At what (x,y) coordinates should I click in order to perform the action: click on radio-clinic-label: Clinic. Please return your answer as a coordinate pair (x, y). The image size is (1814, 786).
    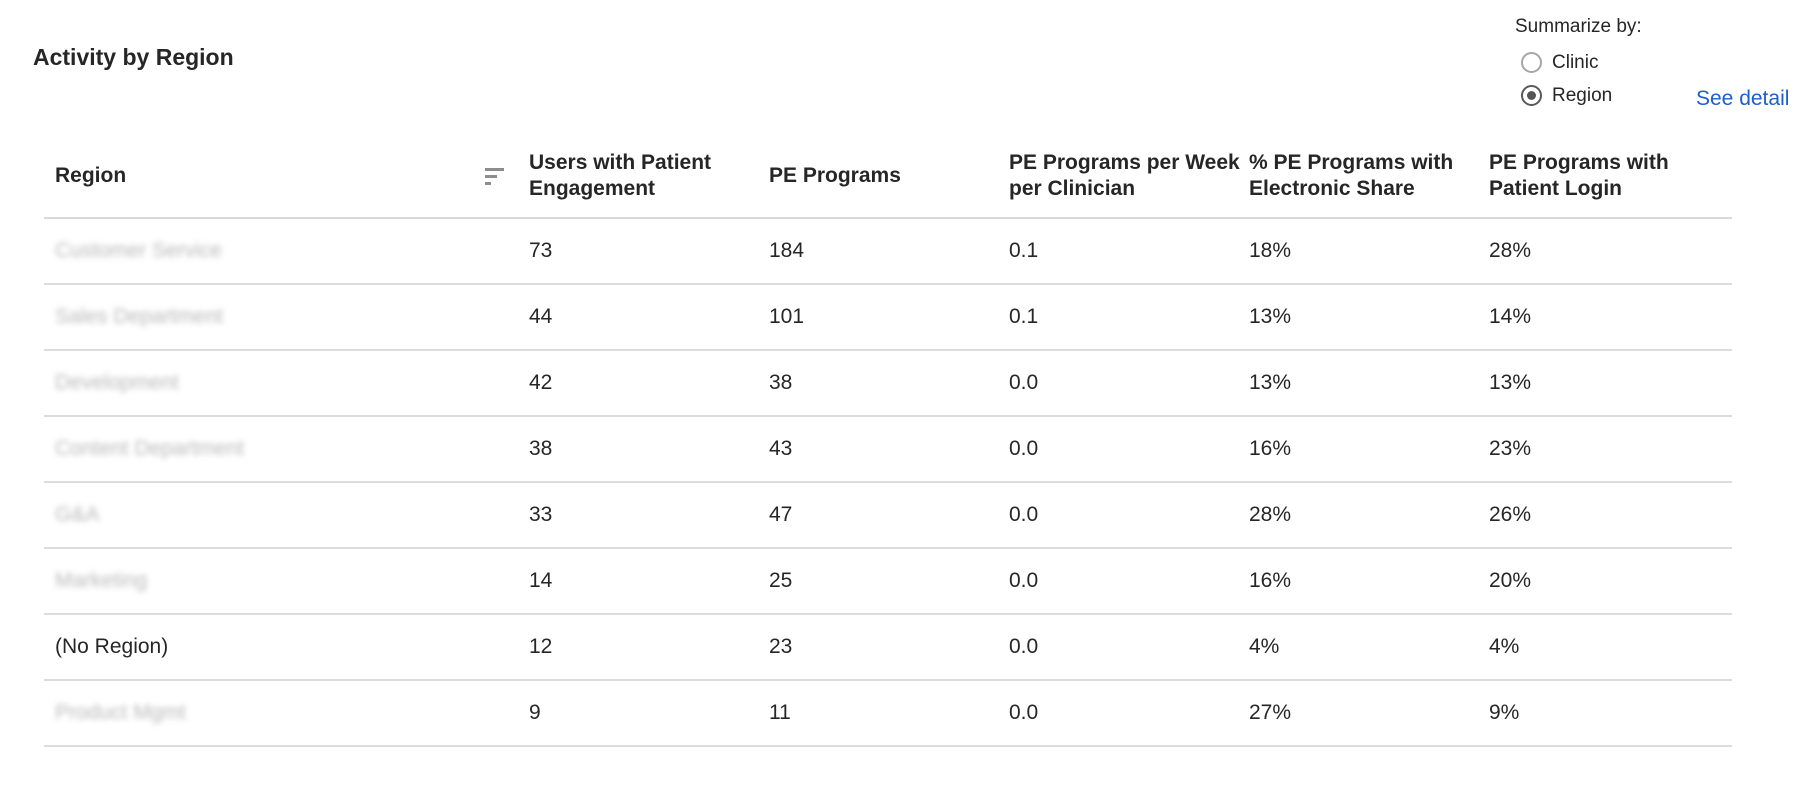
    Looking at the image, I should click on (1575, 62).